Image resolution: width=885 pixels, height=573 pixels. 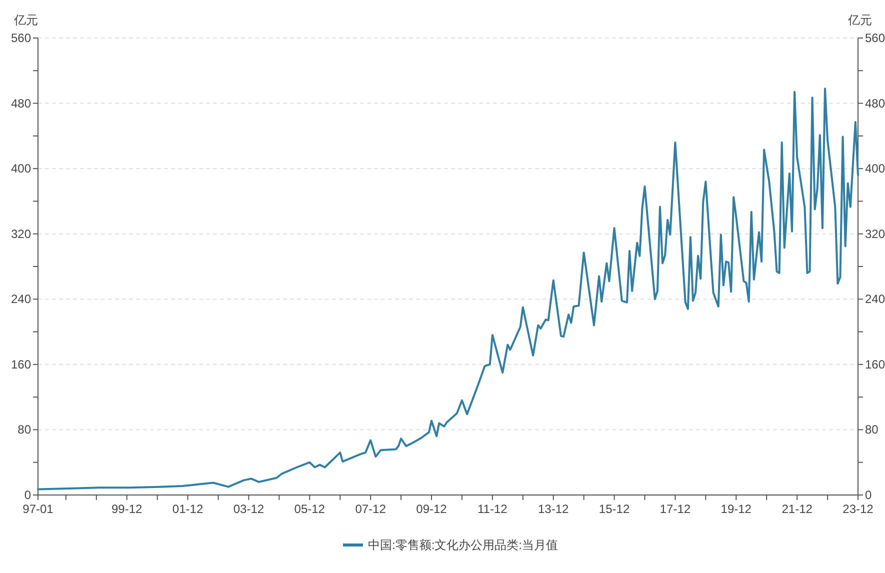 What do you see at coordinates (463, 545) in the screenshot?
I see `legend-label: 中国:零售额:文化办公用品类:当月值` at bounding box center [463, 545].